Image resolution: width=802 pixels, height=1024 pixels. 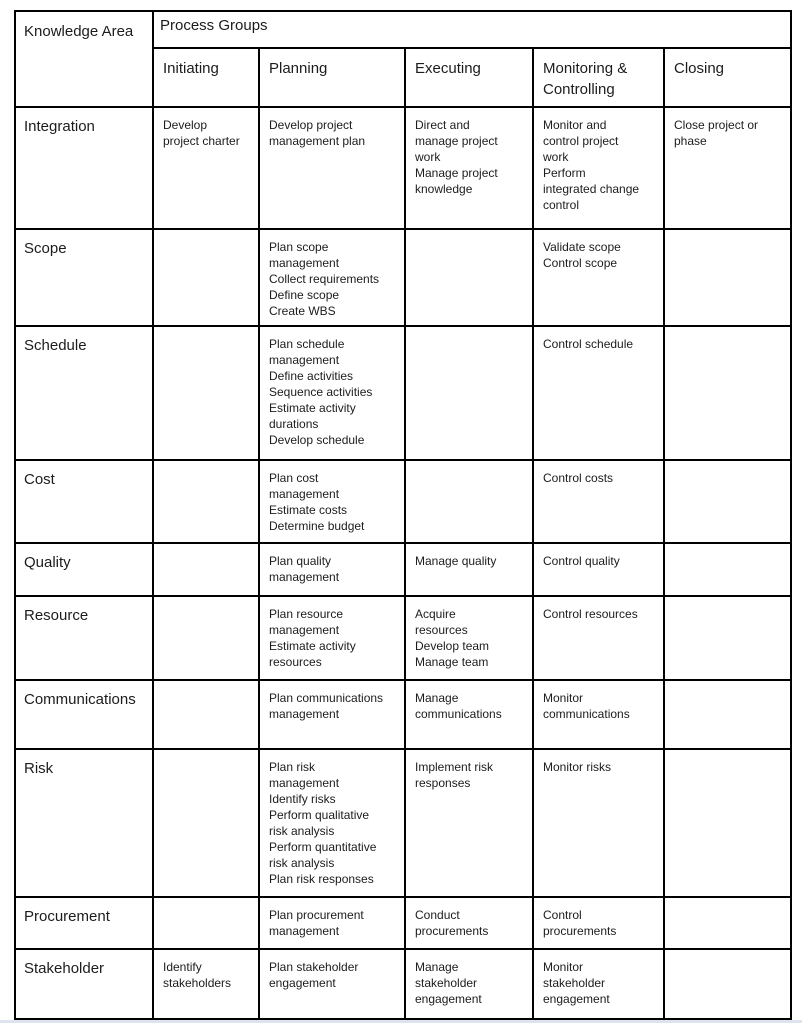 I want to click on process-item: Perform qualitative risk analysis, so click(x=319, y=823).